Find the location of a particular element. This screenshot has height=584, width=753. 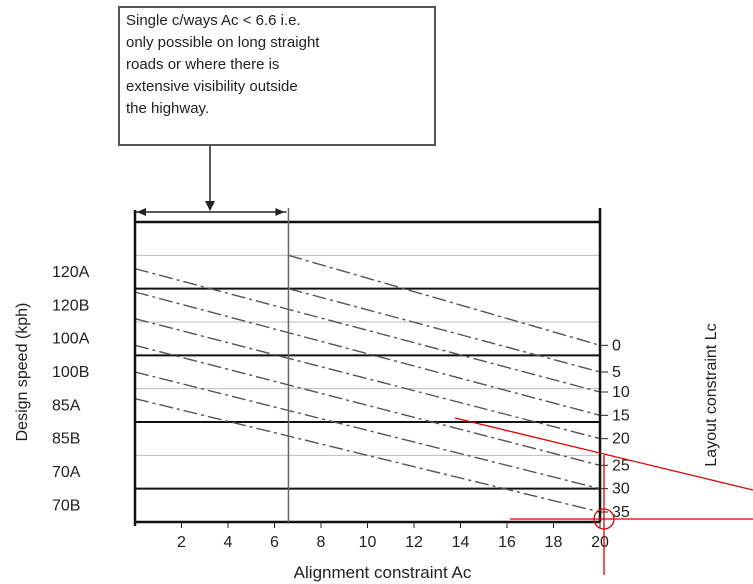

x-tick-label: 8 is located at coordinates (321, 542).